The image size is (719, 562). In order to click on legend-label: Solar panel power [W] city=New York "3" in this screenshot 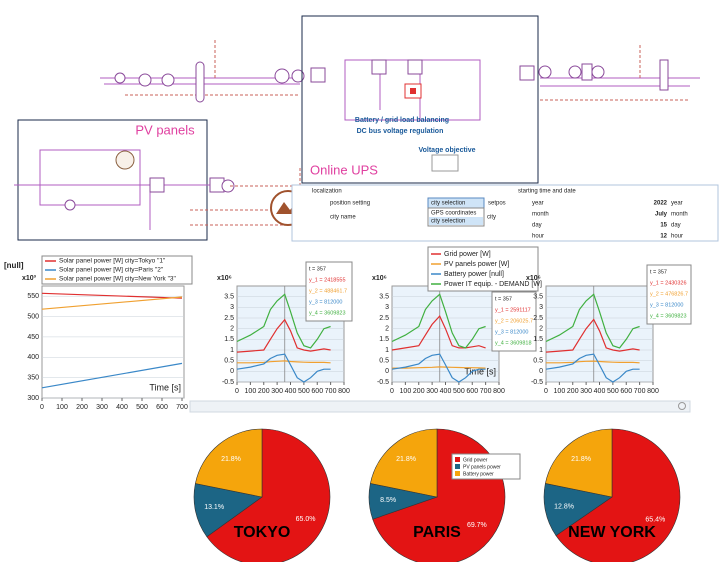, I will do `click(117, 279)`.